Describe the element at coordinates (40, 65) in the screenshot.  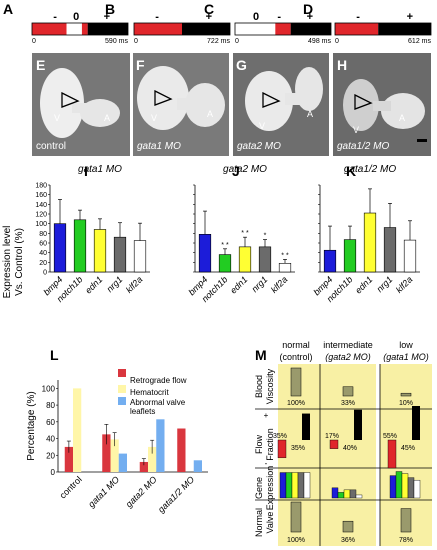
I see `panel-label-e: E` at that location.